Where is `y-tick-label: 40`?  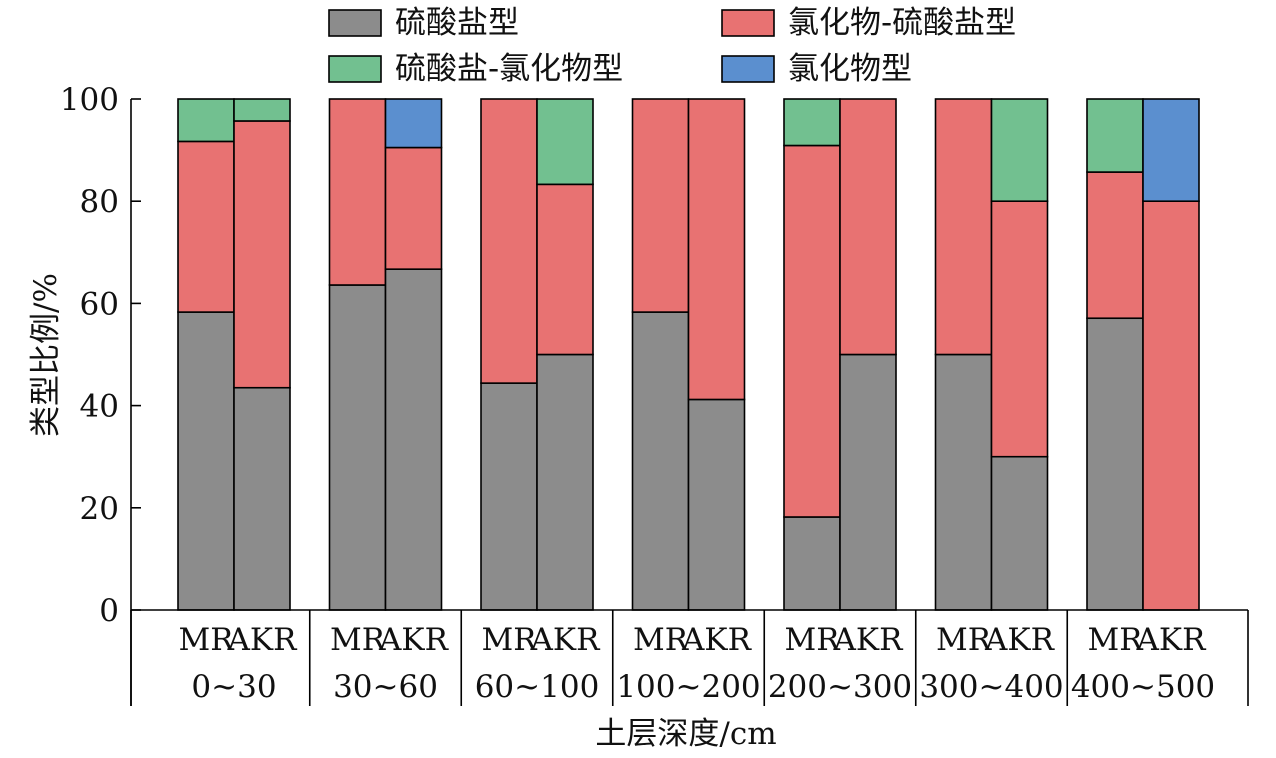
y-tick-label: 40 is located at coordinates (99, 407).